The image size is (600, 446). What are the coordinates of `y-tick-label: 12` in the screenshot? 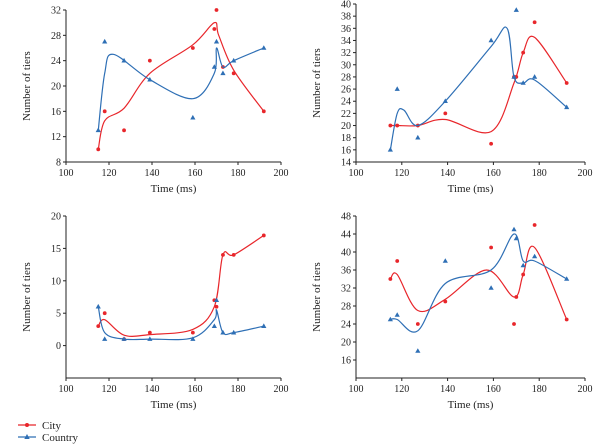 It's located at (56, 137).